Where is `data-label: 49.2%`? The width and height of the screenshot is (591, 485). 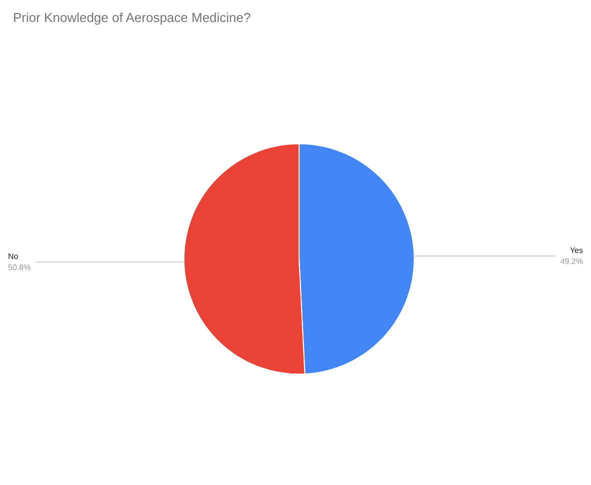 data-label: 49.2% is located at coordinates (571, 261).